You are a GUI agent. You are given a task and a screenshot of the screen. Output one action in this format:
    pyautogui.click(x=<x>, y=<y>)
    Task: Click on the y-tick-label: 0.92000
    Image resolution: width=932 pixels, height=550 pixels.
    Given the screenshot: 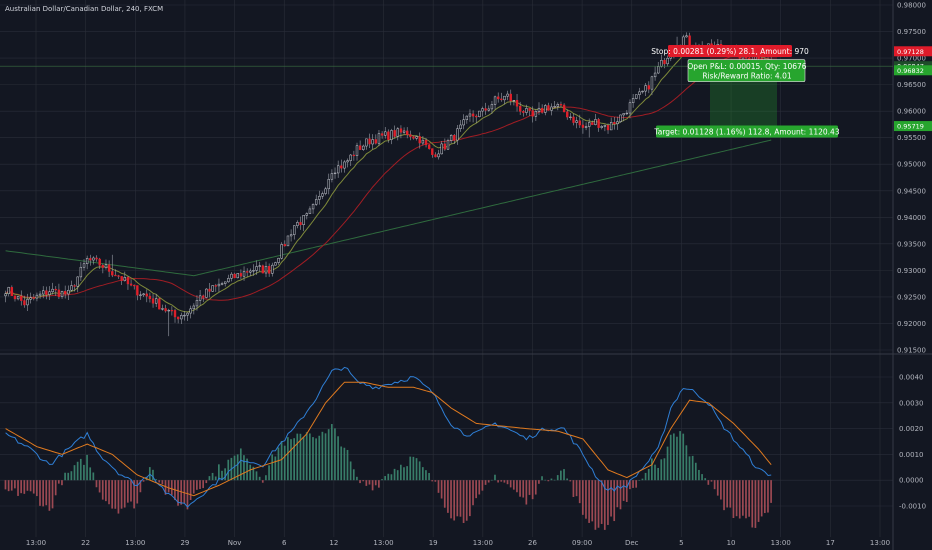 What is the action you would take?
    pyautogui.click(x=911, y=324)
    